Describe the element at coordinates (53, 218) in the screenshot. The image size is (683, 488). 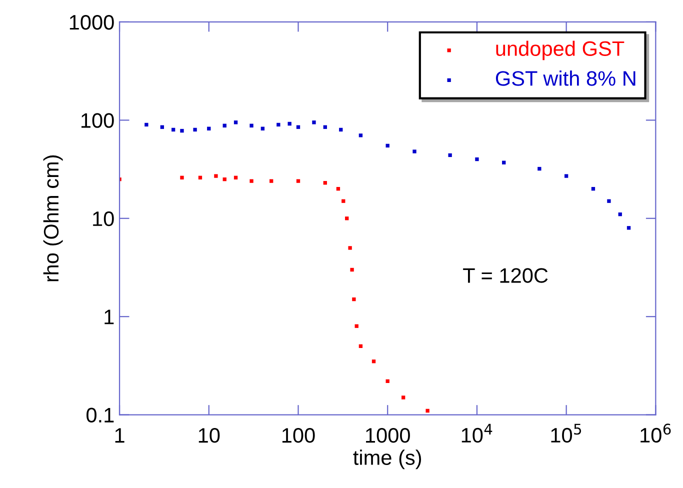
I see `y-axis-title: rho (Ohm cm)` at that location.